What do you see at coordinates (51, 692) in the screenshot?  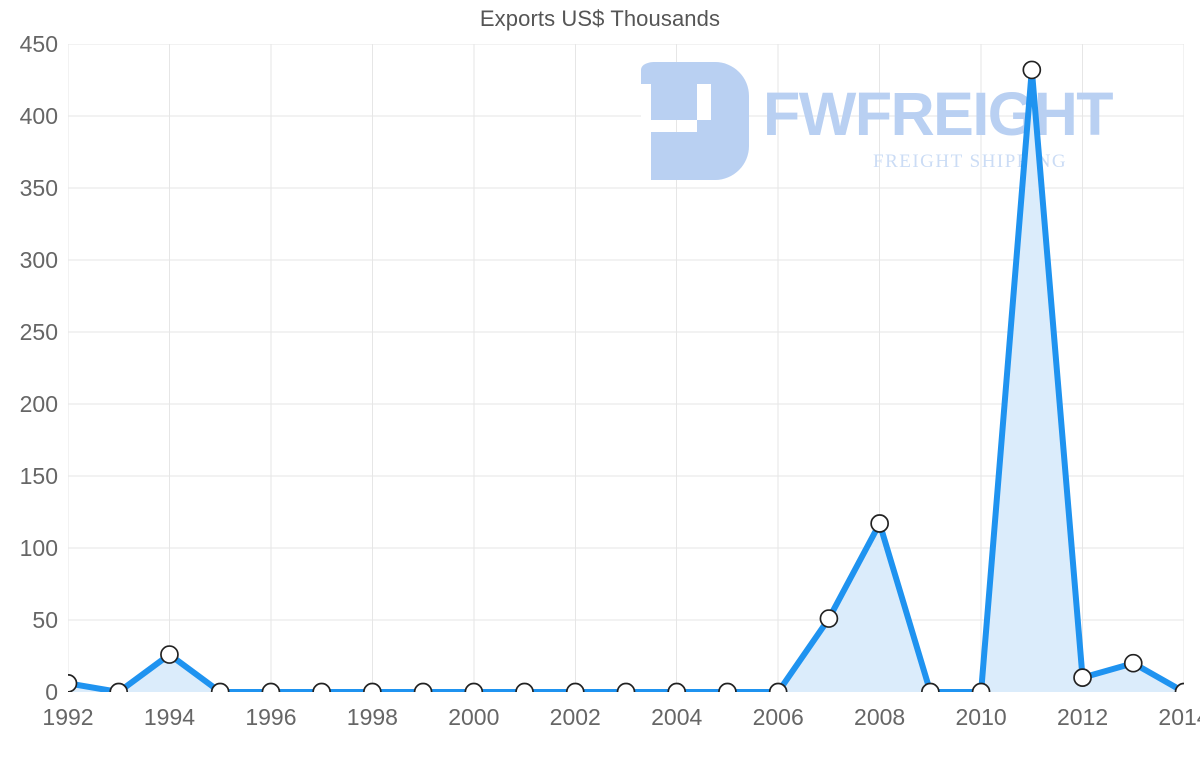 I see `y-tick-label: 0` at bounding box center [51, 692].